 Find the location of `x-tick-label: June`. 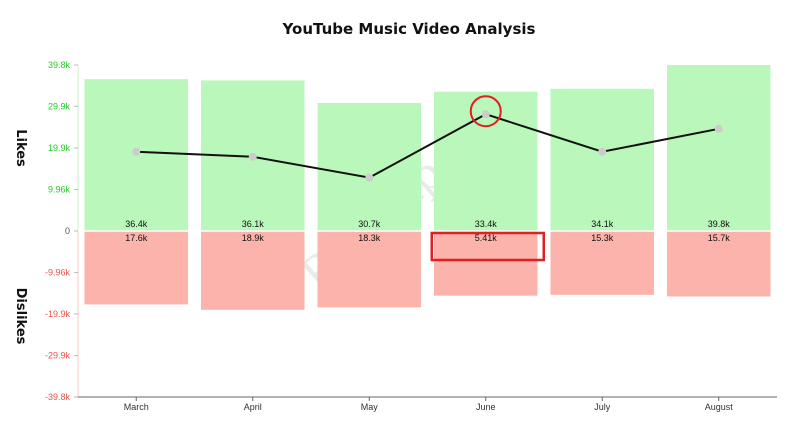

x-tick-label: June is located at coordinates (486, 407).